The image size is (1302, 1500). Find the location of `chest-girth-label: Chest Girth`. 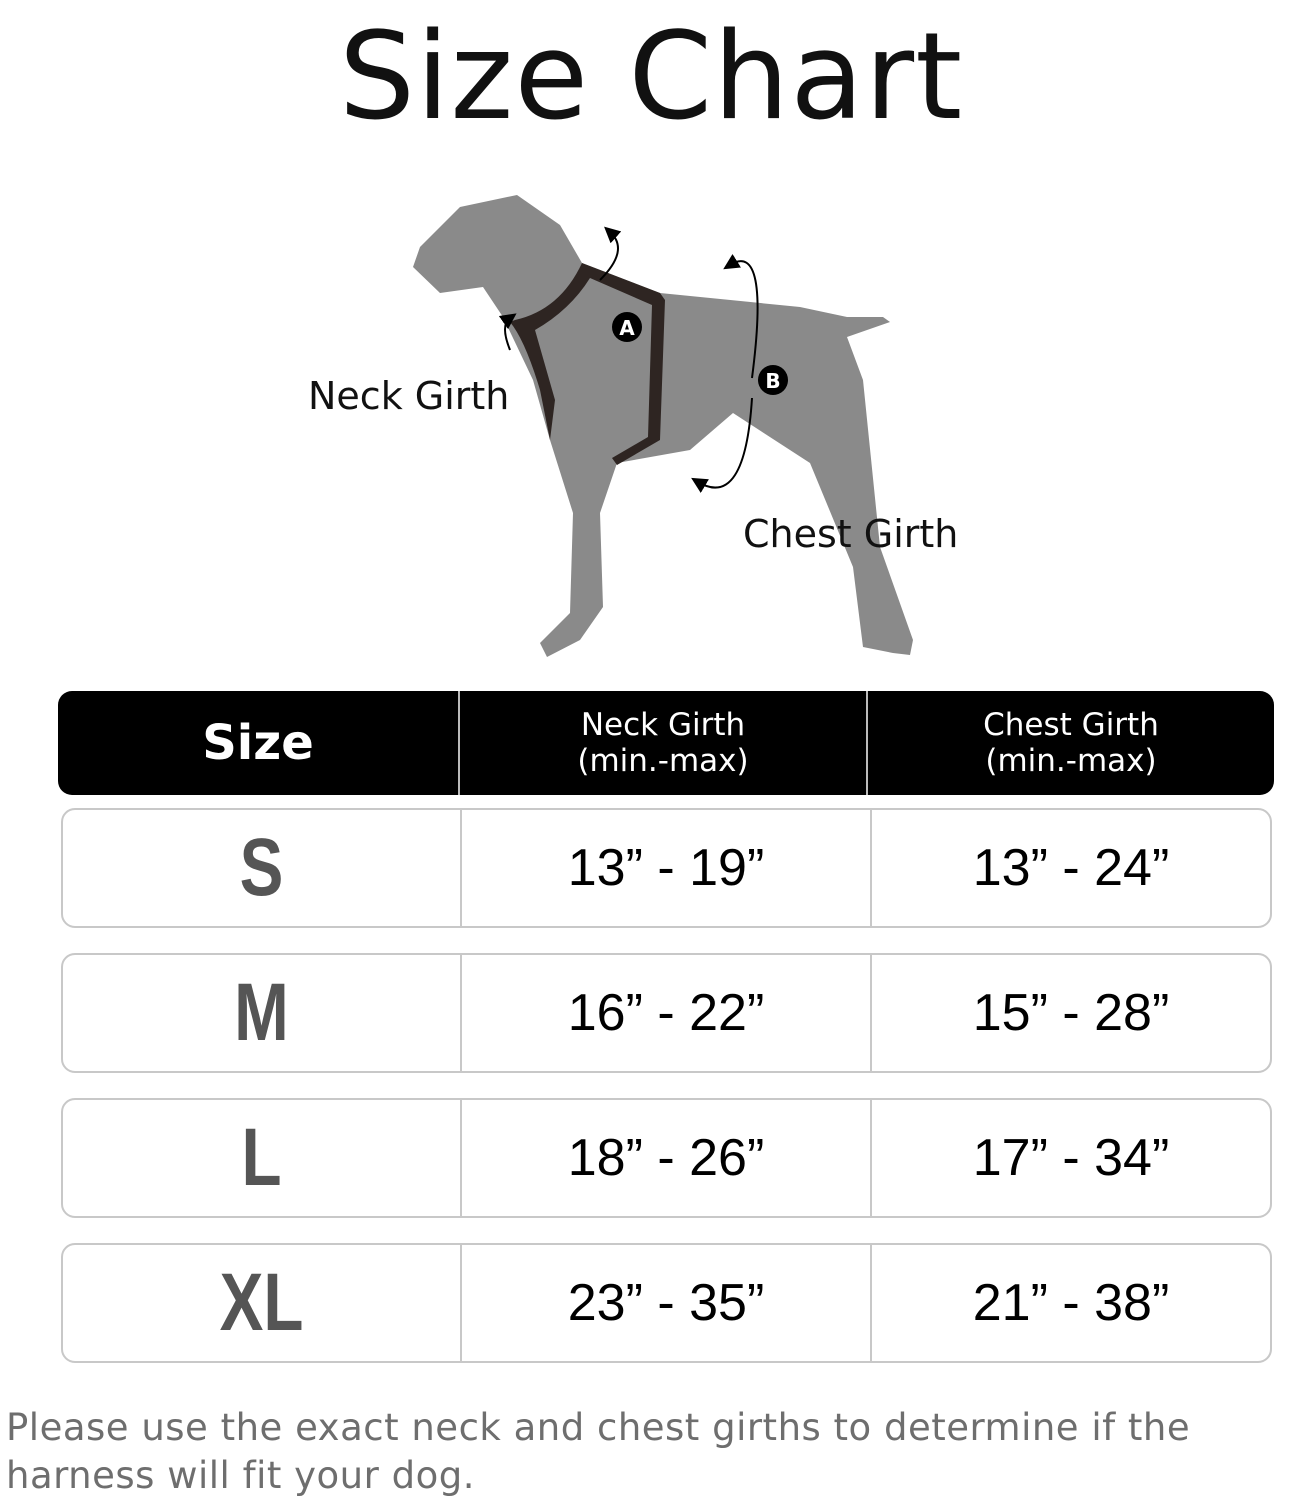

chest-girth-label: Chest Girth is located at coordinates (851, 534).